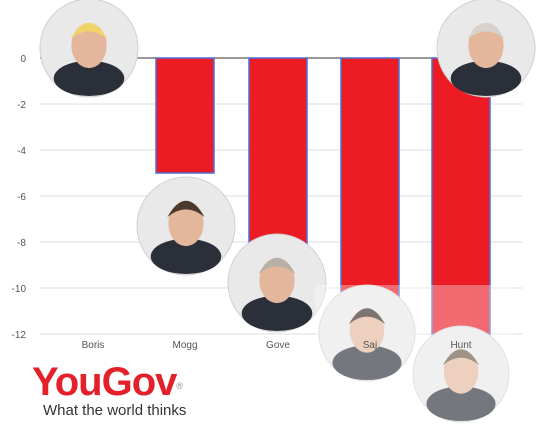 The width and height of the screenshot is (540, 432). What do you see at coordinates (21, 197) in the screenshot?
I see `y-tick-label: -6` at bounding box center [21, 197].